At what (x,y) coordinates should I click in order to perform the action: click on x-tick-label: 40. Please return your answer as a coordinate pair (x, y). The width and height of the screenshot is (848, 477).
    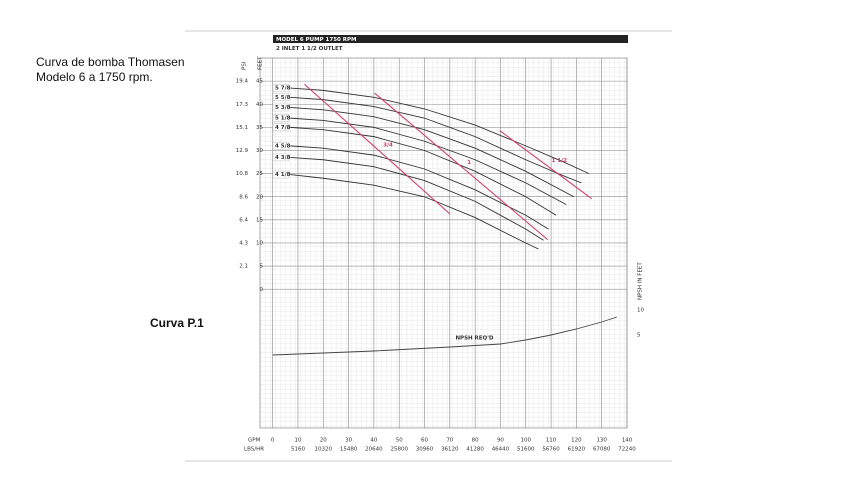
    Looking at the image, I should click on (373, 441).